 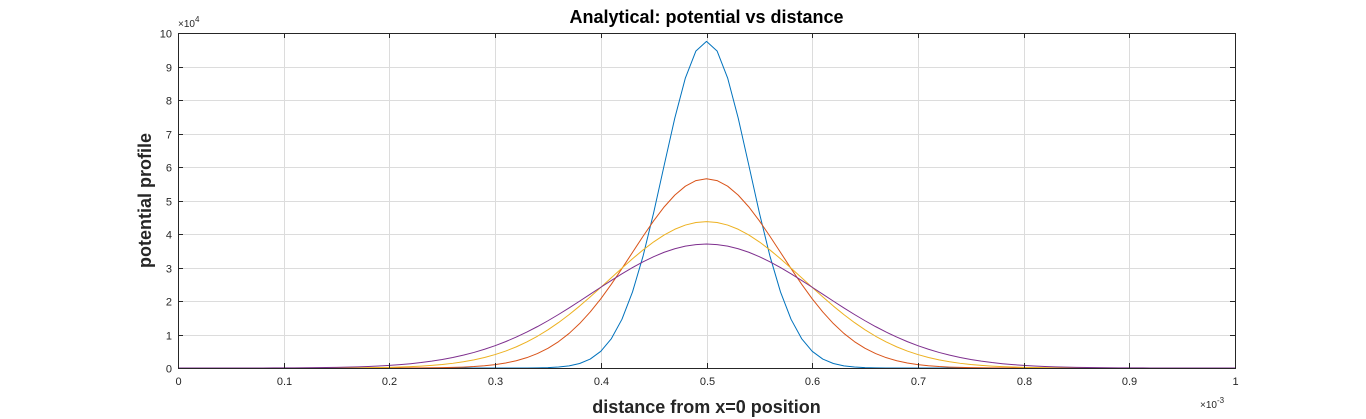 What do you see at coordinates (812, 382) in the screenshot?
I see `x-tick-label: 0.6` at bounding box center [812, 382].